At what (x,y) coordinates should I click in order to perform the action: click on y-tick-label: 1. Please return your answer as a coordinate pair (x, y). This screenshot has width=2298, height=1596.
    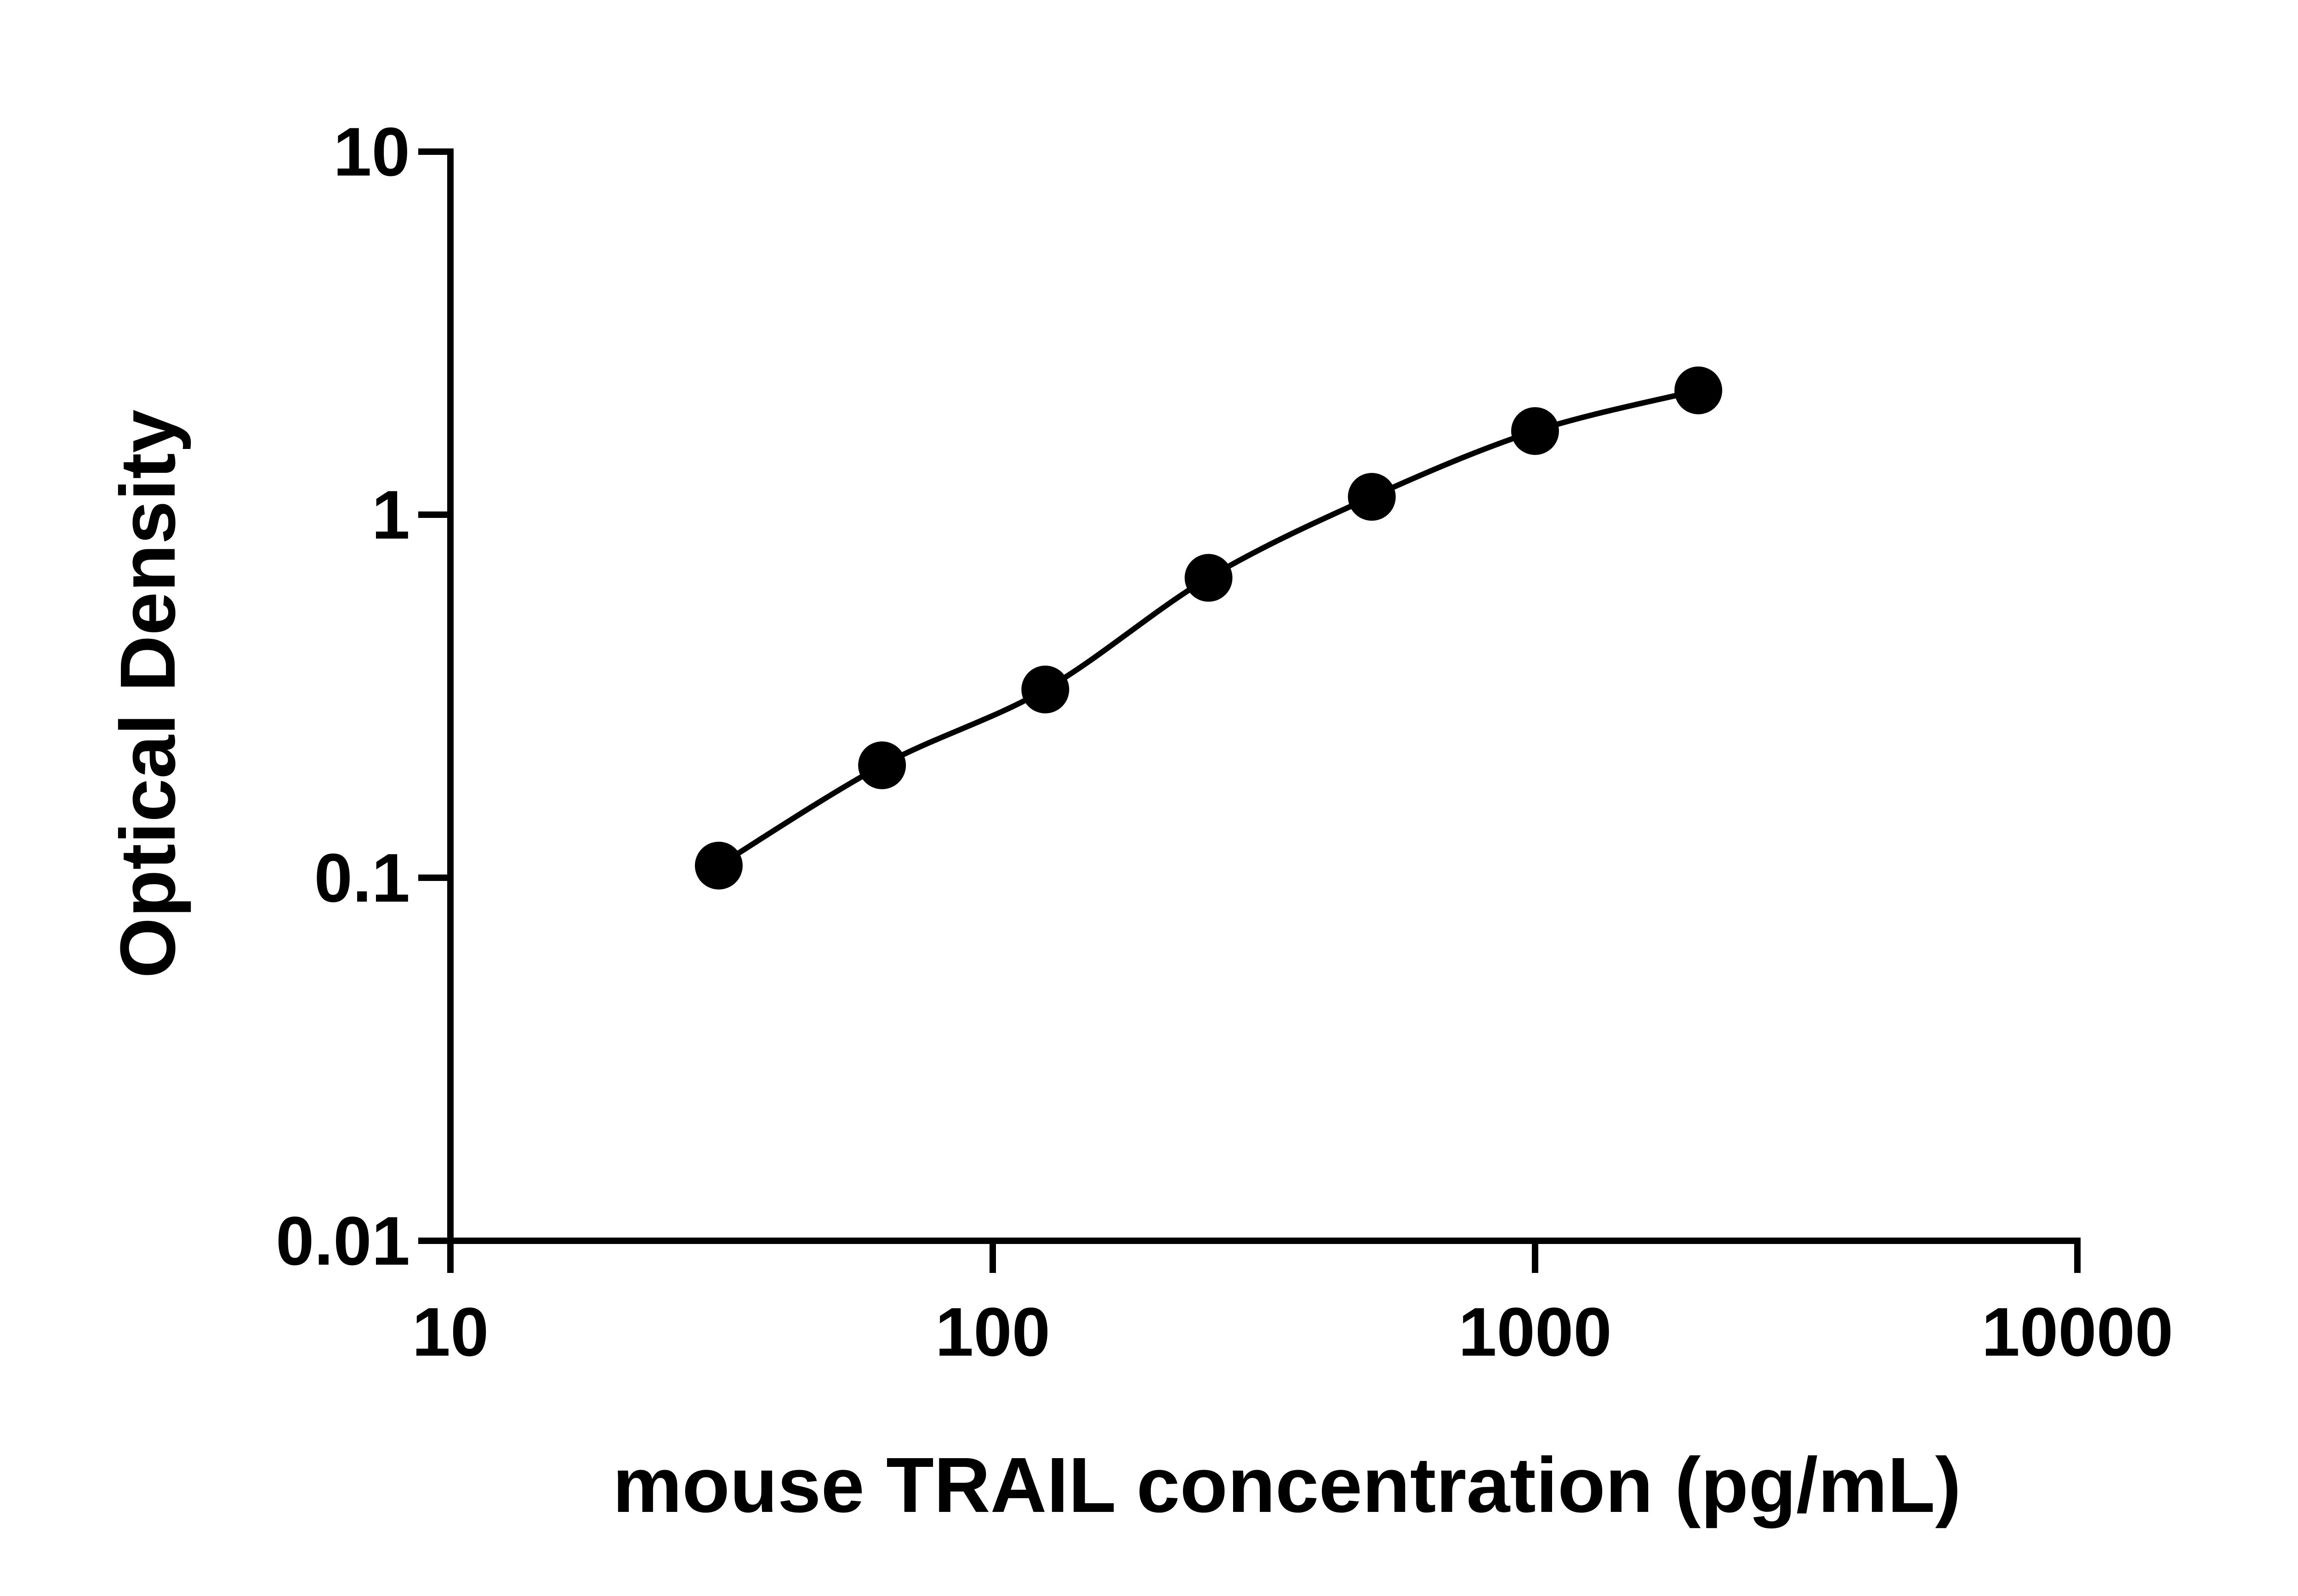
    Looking at the image, I should click on (391, 514).